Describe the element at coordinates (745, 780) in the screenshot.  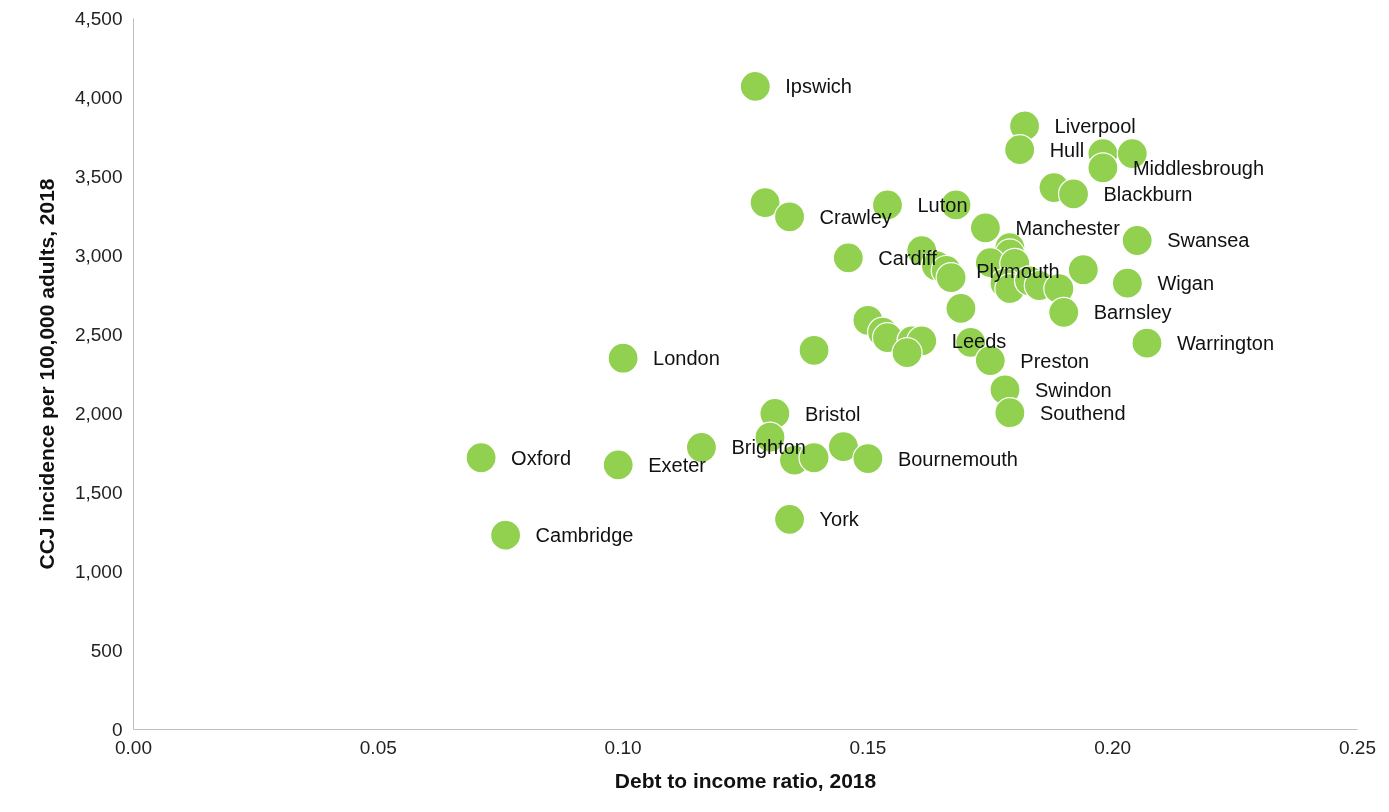
I see `x-axis-title: Debt to income ratio, 2018` at that location.